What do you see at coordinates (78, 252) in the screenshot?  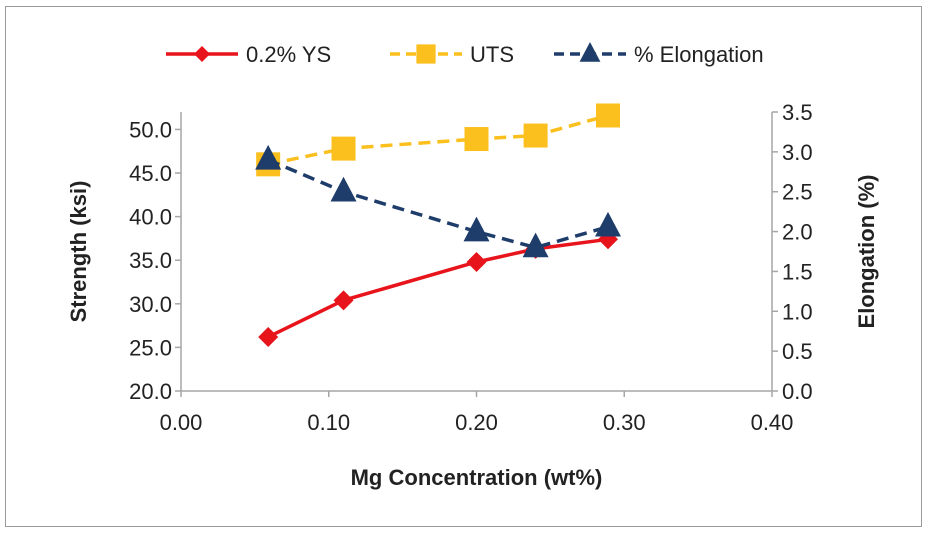 I see `y-axis-title: Strength (ksi)` at bounding box center [78, 252].